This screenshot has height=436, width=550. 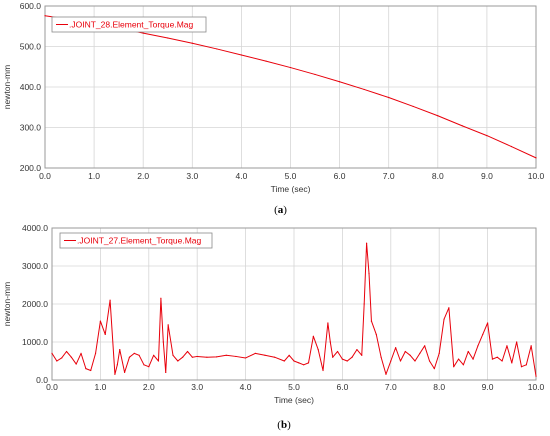 I want to click on x-tick-label: 5.0, so click(x=291, y=176).